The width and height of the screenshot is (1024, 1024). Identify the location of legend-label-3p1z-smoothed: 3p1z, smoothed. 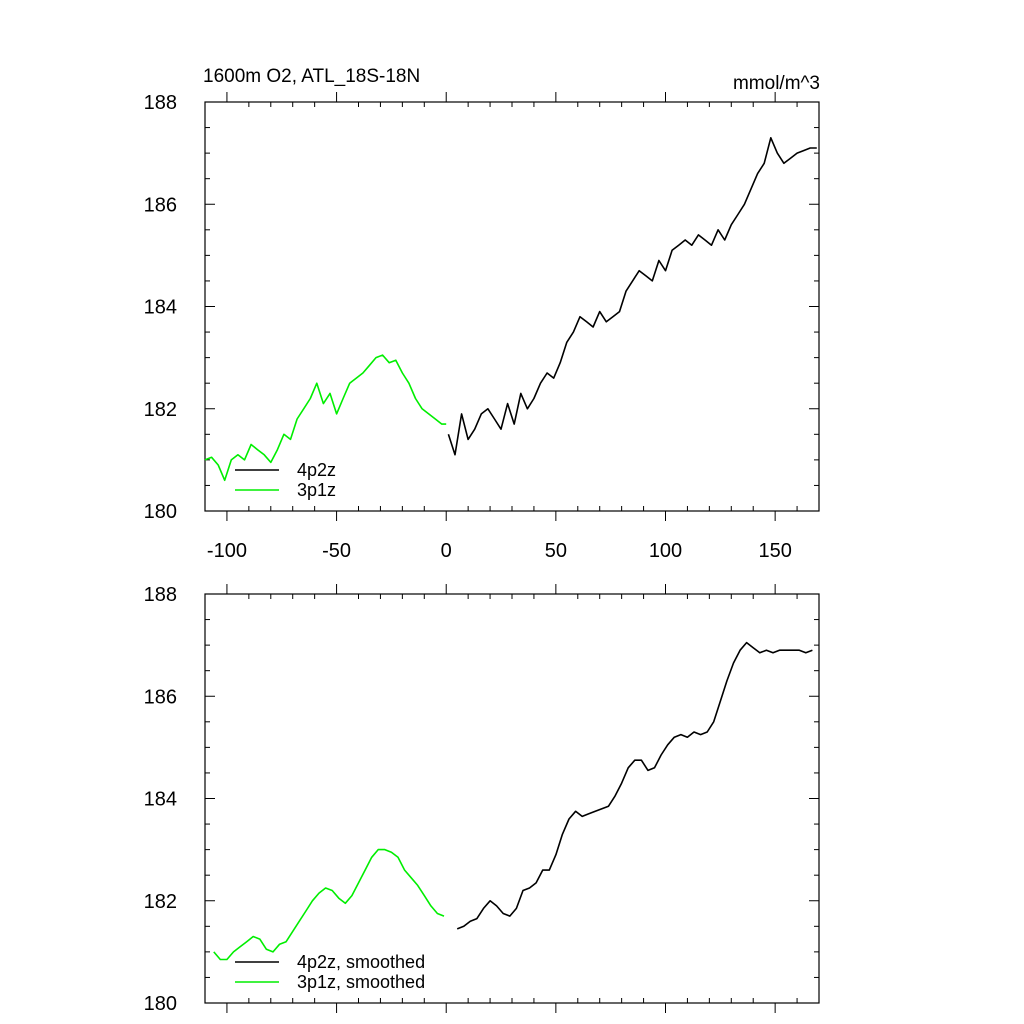
(361, 982).